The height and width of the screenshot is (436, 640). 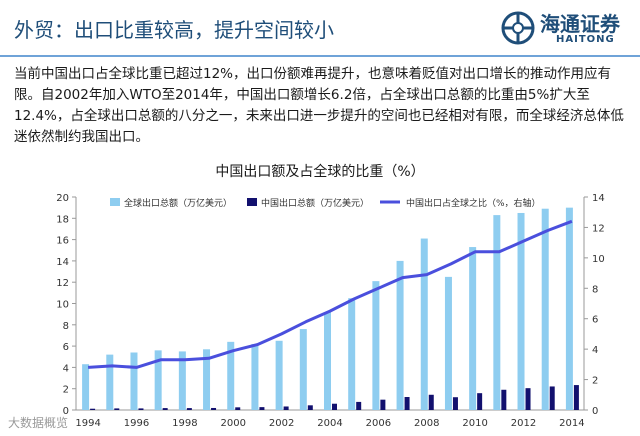 What do you see at coordinates (62, 198) in the screenshot?
I see `left-y-tick-label: 20` at bounding box center [62, 198].